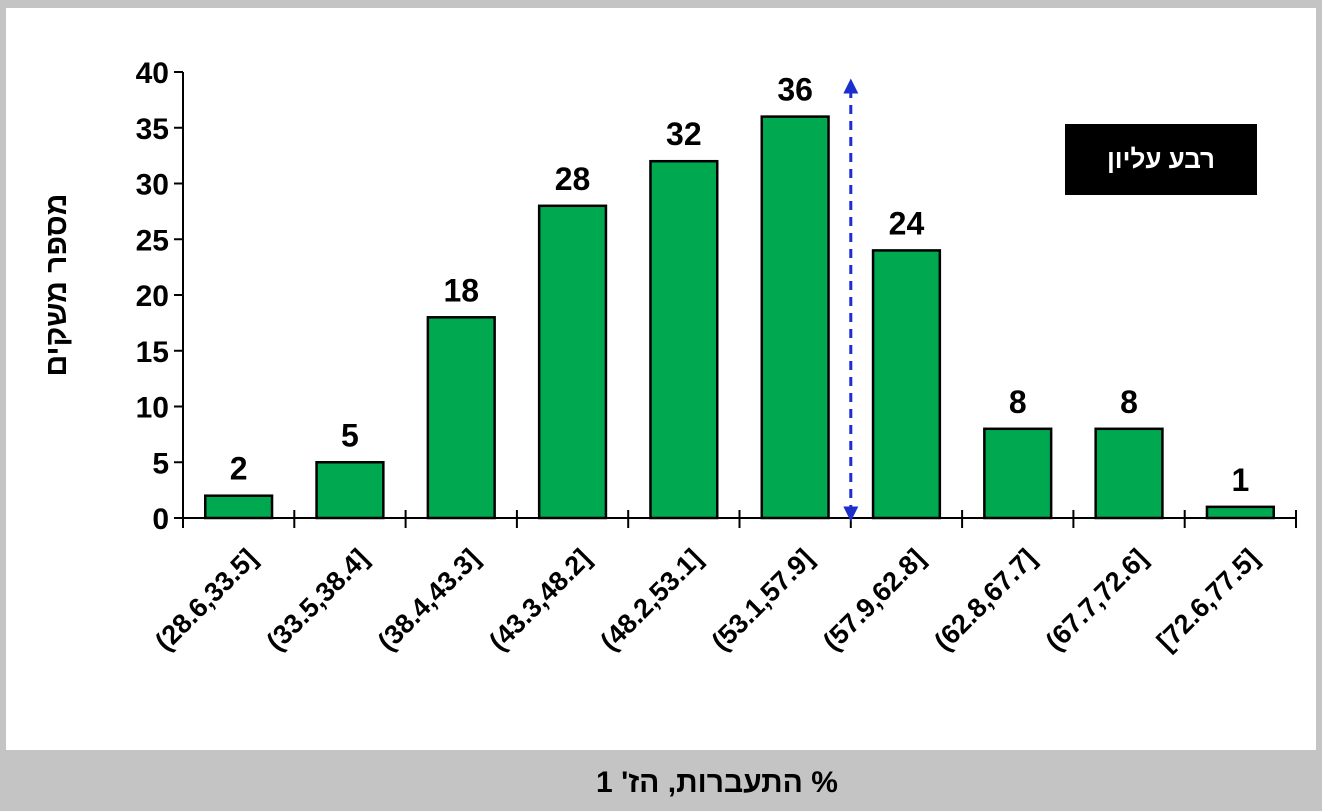 Image resolution: width=1322 pixels, height=811 pixels. What do you see at coordinates (152, 185) in the screenshot?
I see `y-tick-label: 30` at bounding box center [152, 185].